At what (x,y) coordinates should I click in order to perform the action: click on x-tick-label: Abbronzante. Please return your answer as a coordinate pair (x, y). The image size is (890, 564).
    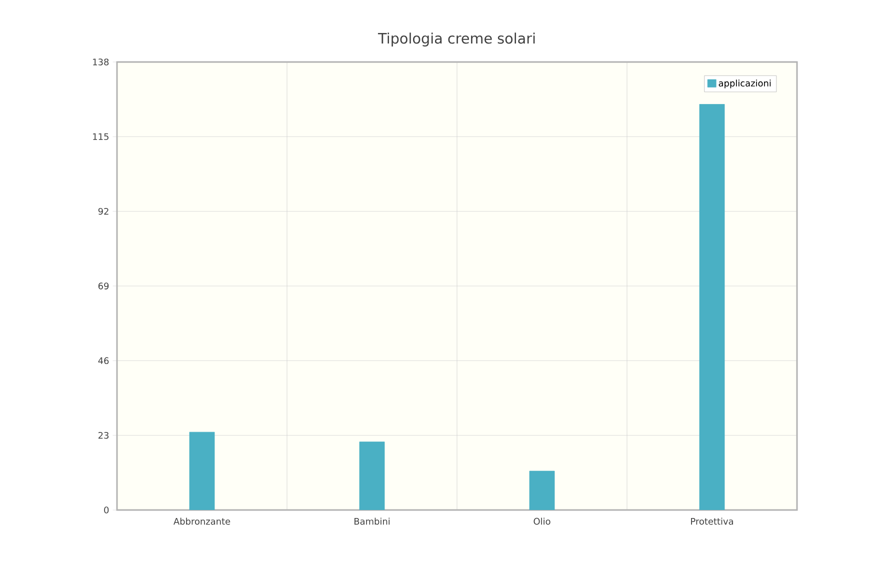
    Looking at the image, I should click on (202, 521).